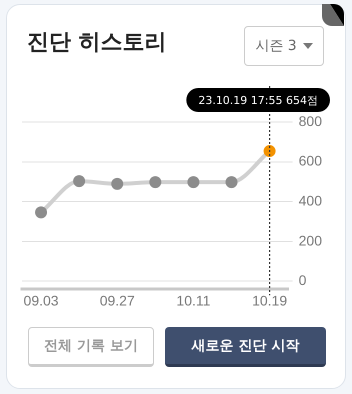 This screenshot has height=394, width=352. What do you see at coordinates (258, 100) in the screenshot?
I see `text: 23.10.19 17:55 654점` at bounding box center [258, 100].